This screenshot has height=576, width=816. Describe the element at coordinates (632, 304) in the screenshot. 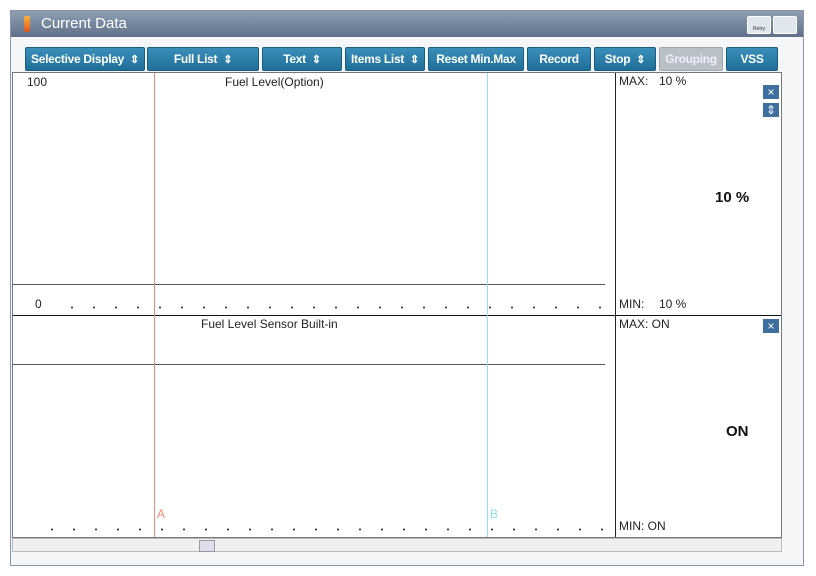

I see `min-label: MIN:` at that location.